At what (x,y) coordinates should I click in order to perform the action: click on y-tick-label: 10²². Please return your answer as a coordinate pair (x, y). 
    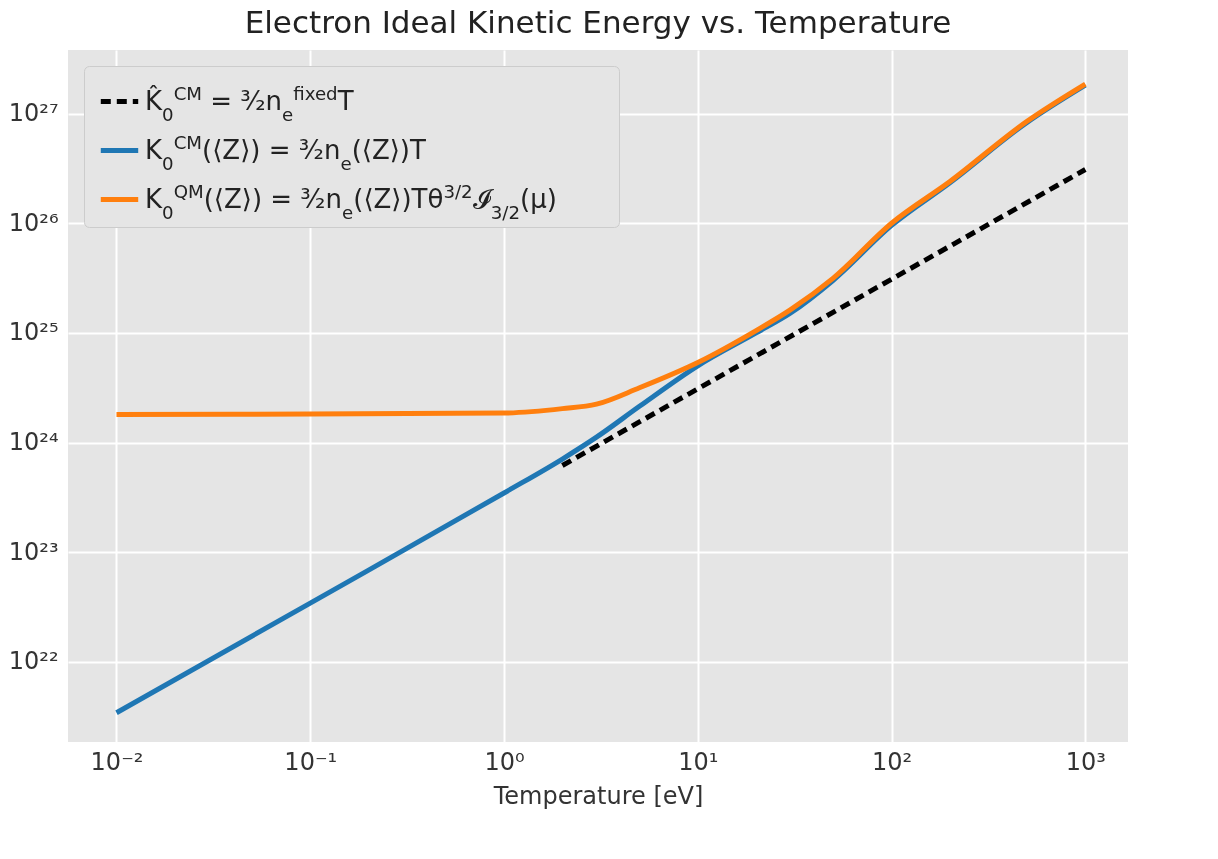
    Looking at the image, I should click on (33, 661).